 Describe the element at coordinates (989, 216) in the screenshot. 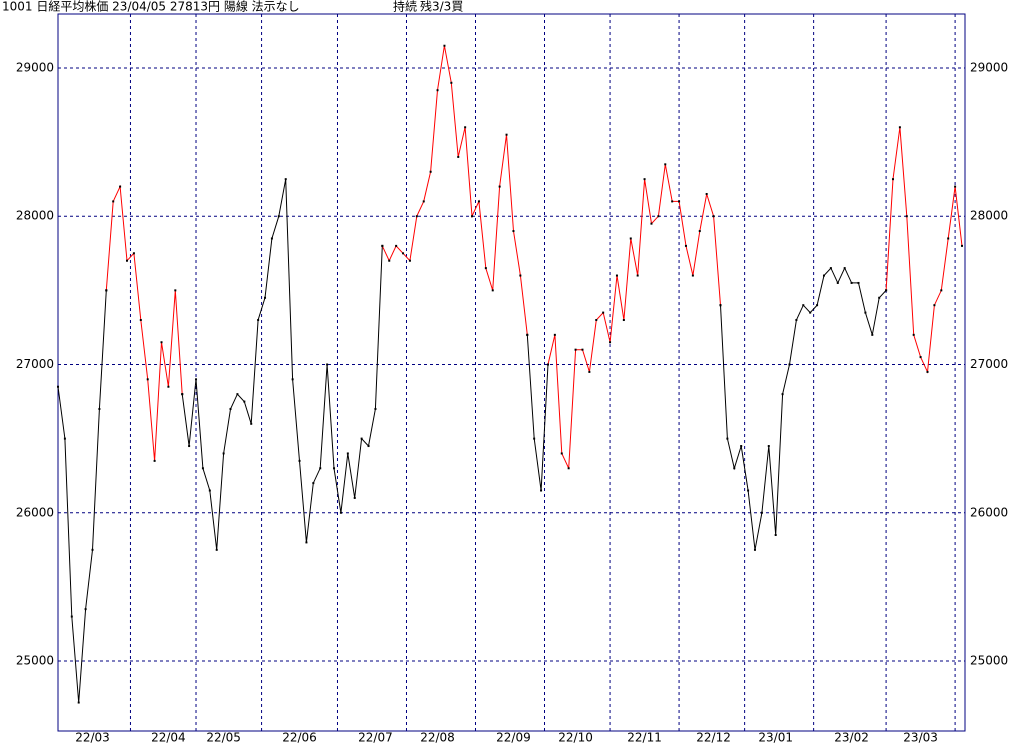

I see `y-tick-label-right: 28000` at that location.